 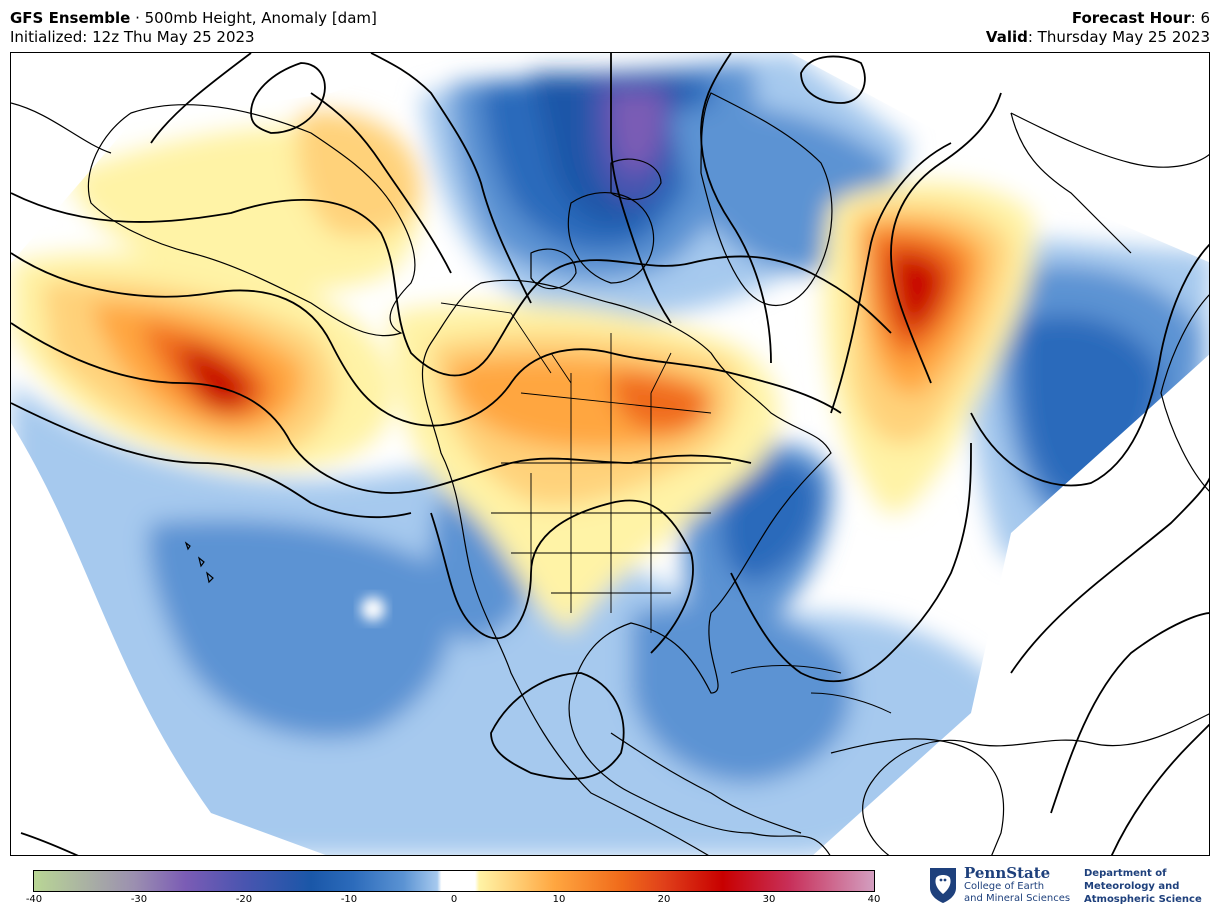 What do you see at coordinates (70, 18) in the screenshot?
I see `model-name: GFS Ensemble` at bounding box center [70, 18].